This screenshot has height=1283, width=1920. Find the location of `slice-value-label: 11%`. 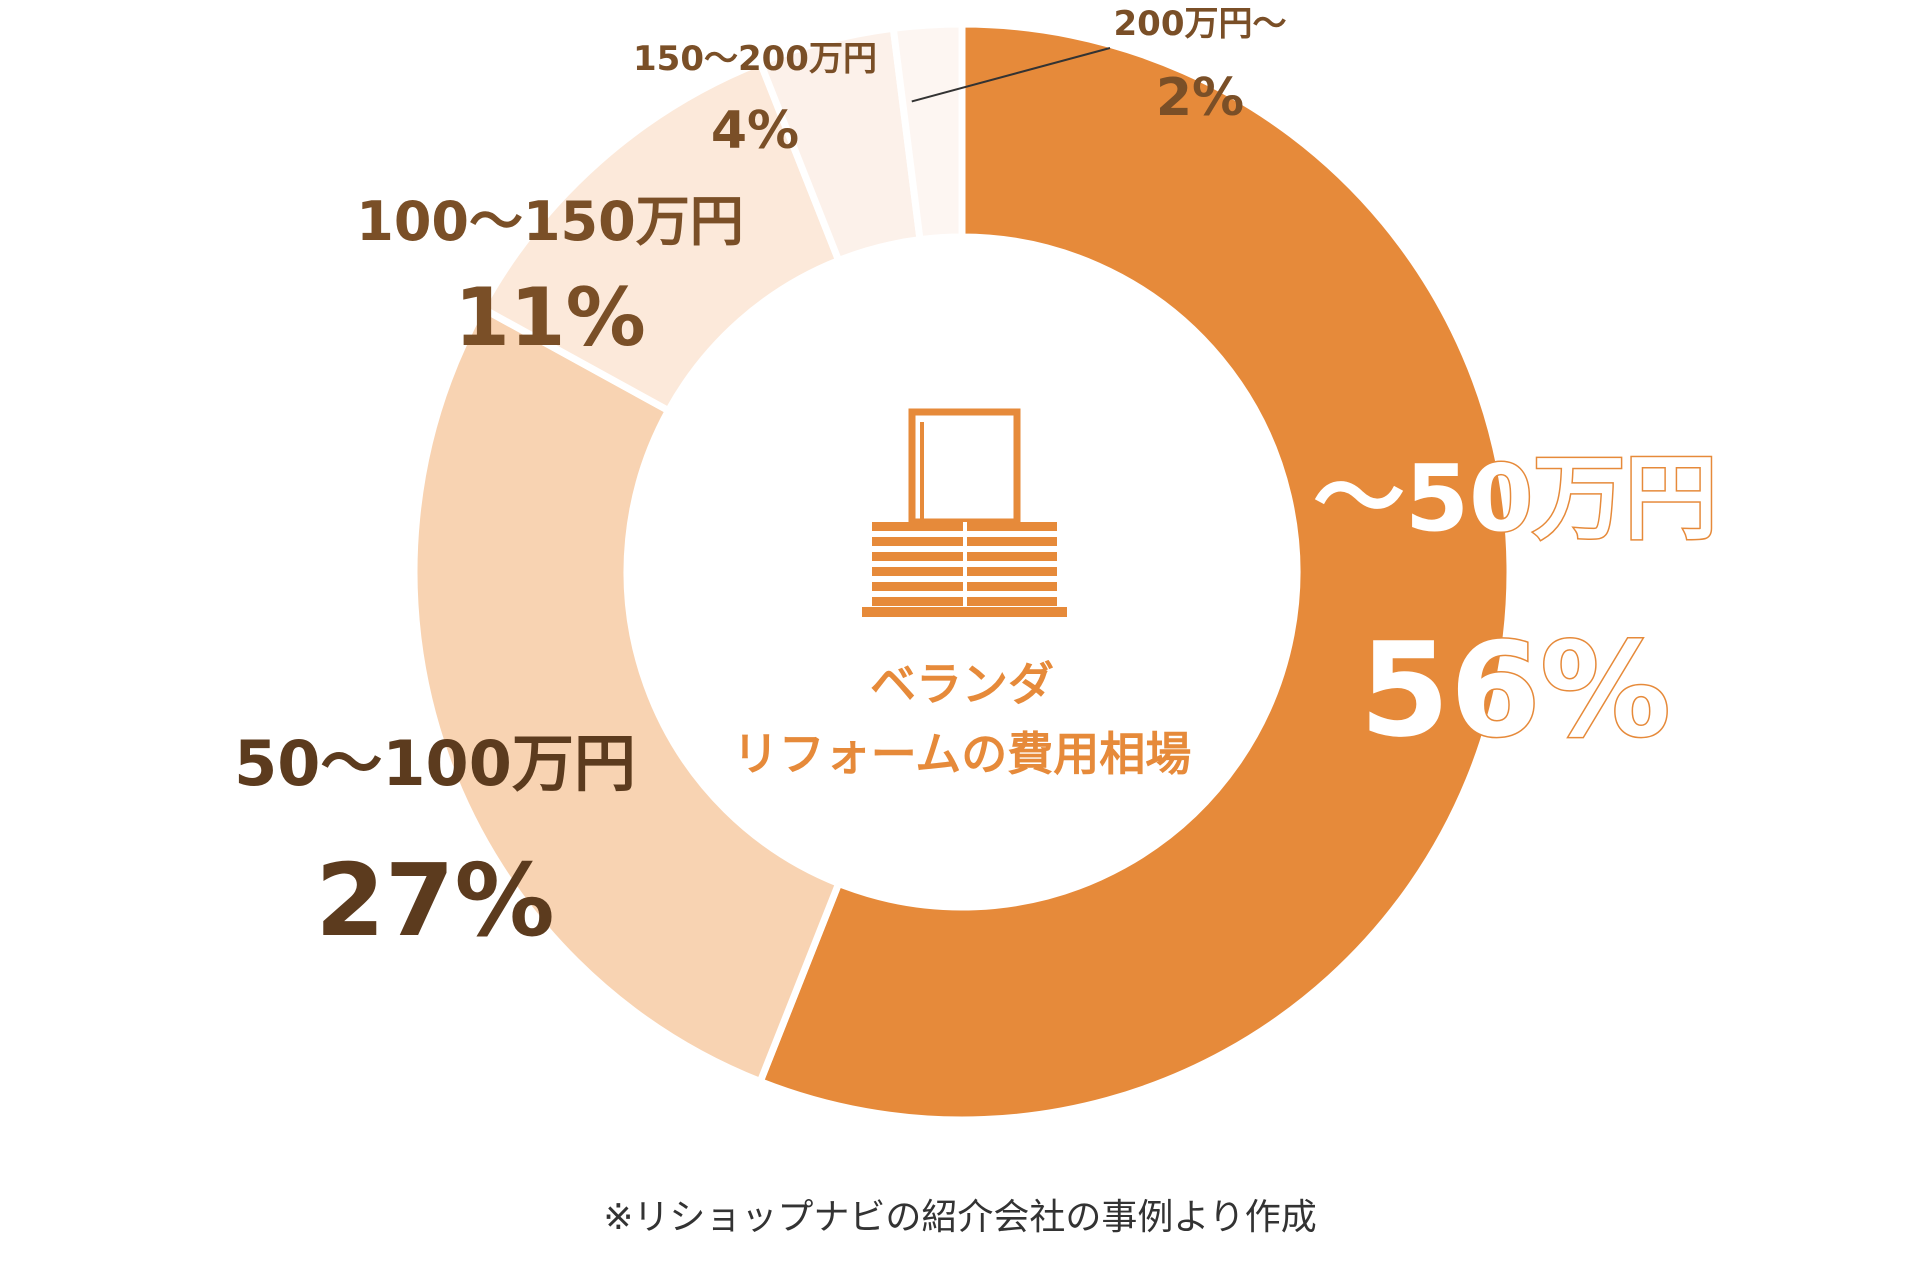

slice-value-label: 11% is located at coordinates (549, 317).